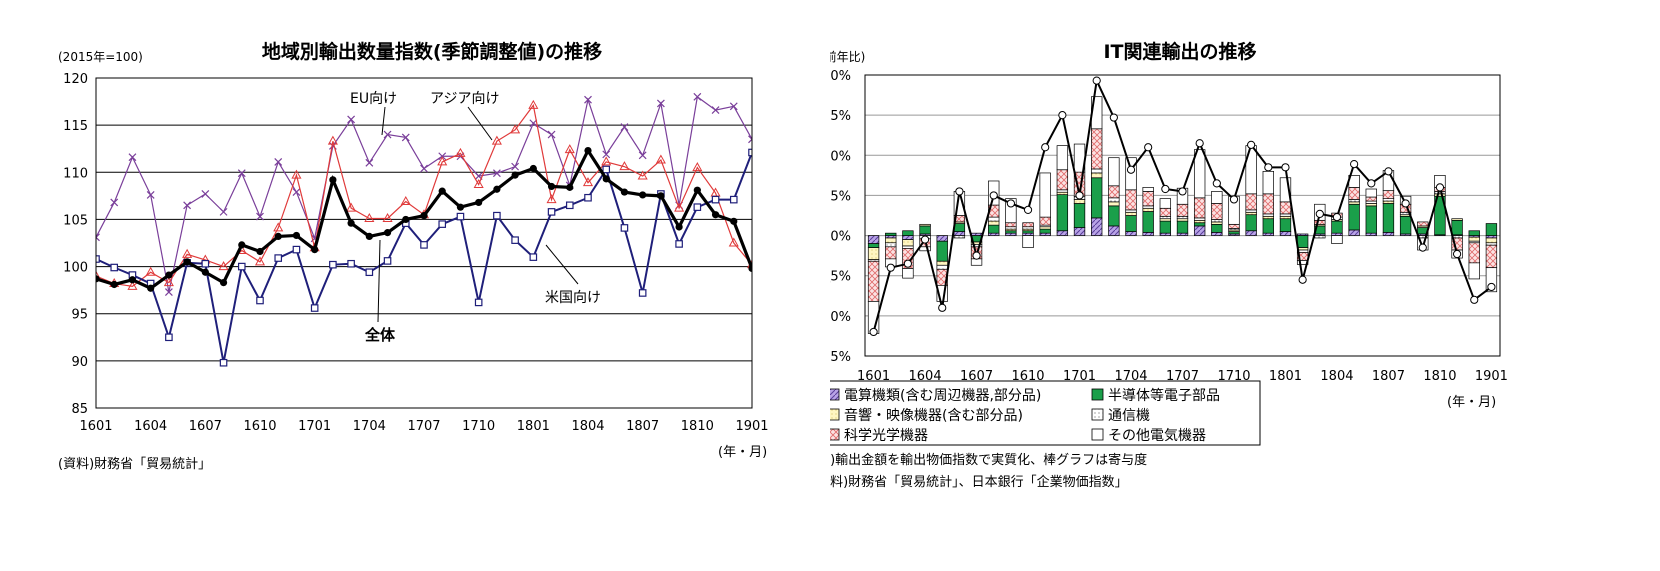 This screenshot has height=571, width=1660. What do you see at coordinates (79, 315) in the screenshot?
I see `left-y-tick: 95` at bounding box center [79, 315].